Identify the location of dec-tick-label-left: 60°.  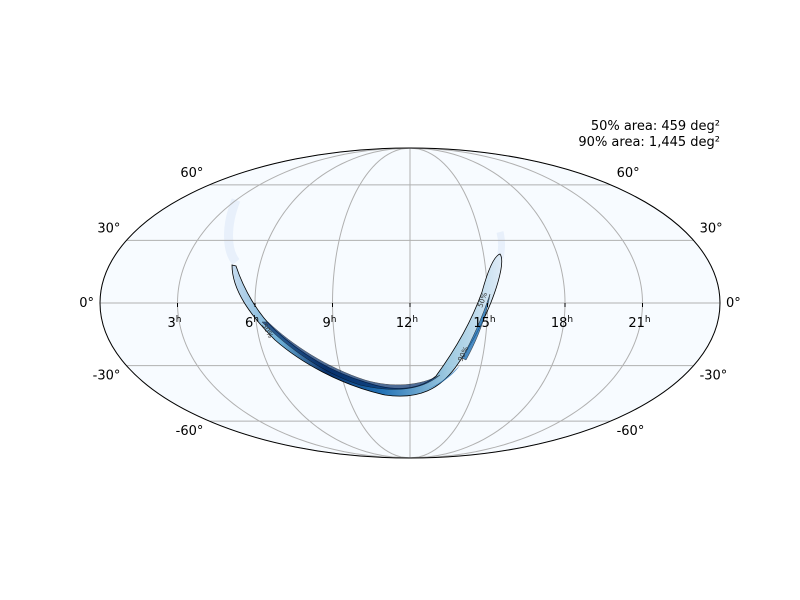
(191, 173).